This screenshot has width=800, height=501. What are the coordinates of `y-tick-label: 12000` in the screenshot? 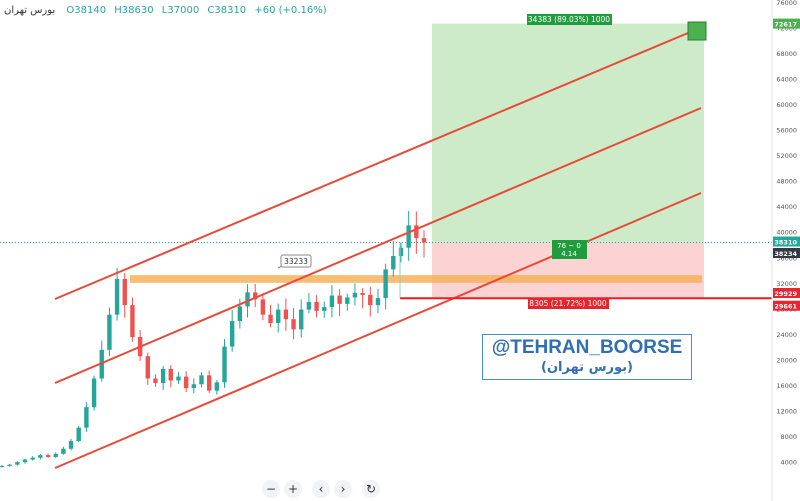 It's located at (786, 411).